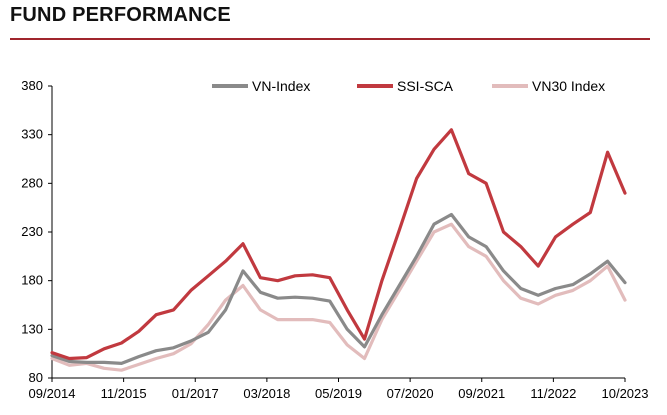 This screenshot has height=415, width=667. Describe the element at coordinates (195, 393) in the screenshot. I see `x-tick-label: 01/2017` at that location.